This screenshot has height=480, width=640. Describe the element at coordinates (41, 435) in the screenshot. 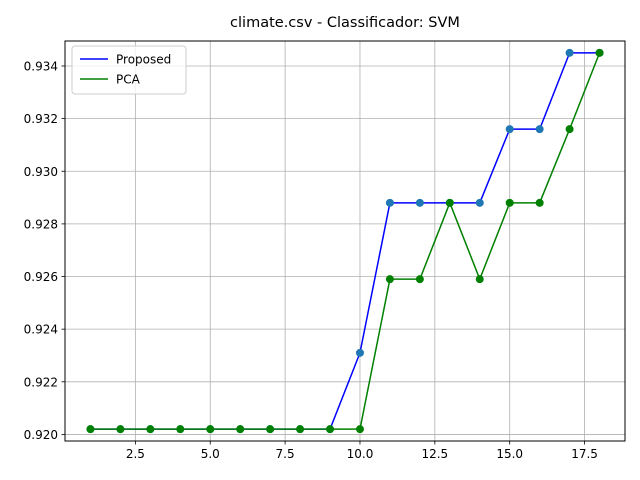

I see `y-tick-label: 0.920` at that location.